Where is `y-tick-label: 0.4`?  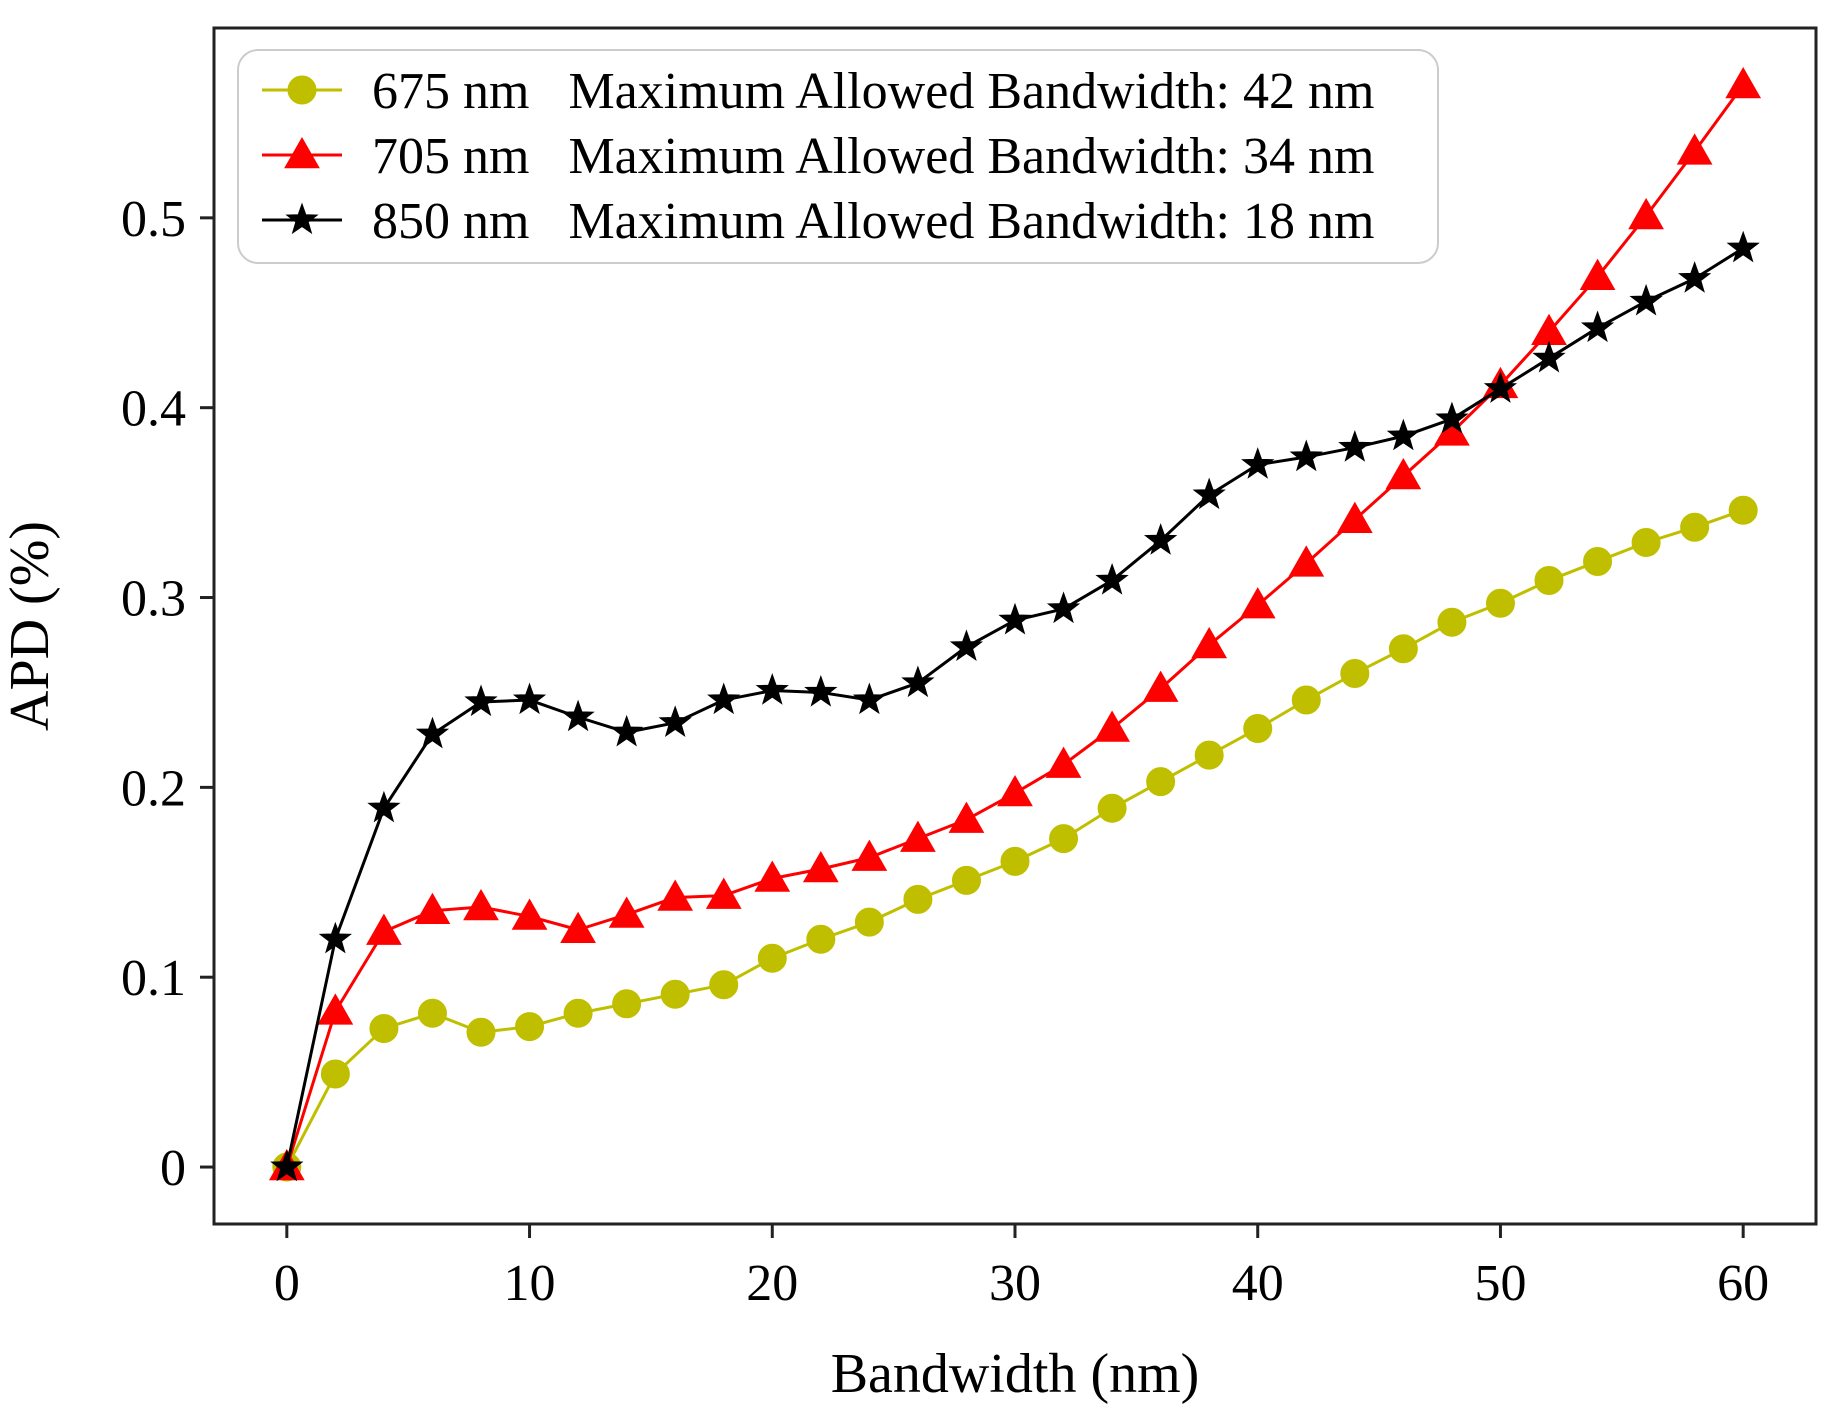 y-tick-label: 0.4 is located at coordinates (153, 409).